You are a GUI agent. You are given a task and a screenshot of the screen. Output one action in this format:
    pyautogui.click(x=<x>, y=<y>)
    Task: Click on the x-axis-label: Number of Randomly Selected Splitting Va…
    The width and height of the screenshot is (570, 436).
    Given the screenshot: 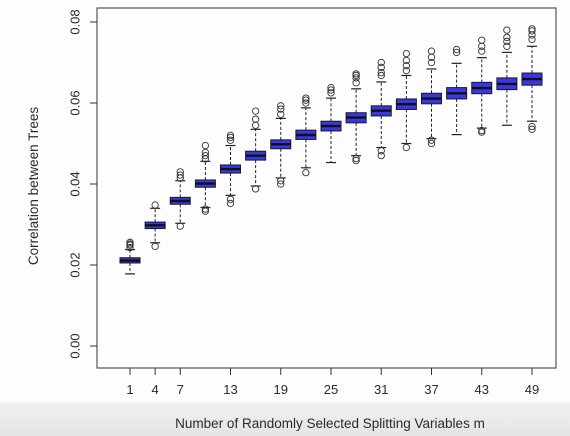 What is the action you would take?
    pyautogui.click(x=330, y=423)
    